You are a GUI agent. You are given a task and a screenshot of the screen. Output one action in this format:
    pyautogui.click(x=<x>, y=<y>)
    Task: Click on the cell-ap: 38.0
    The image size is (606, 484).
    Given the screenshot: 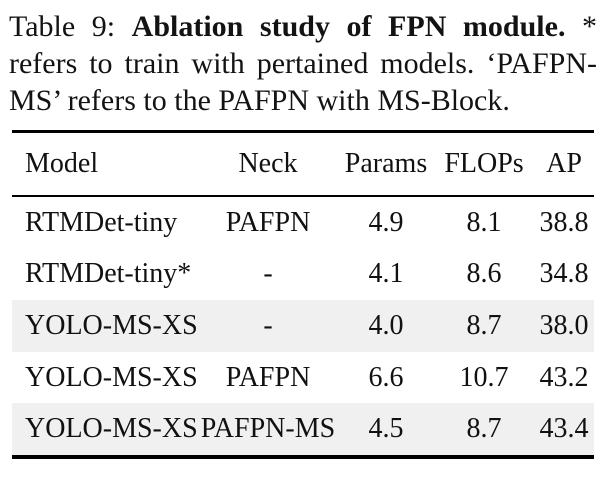 What is the action you would take?
    pyautogui.click(x=564, y=325)
    